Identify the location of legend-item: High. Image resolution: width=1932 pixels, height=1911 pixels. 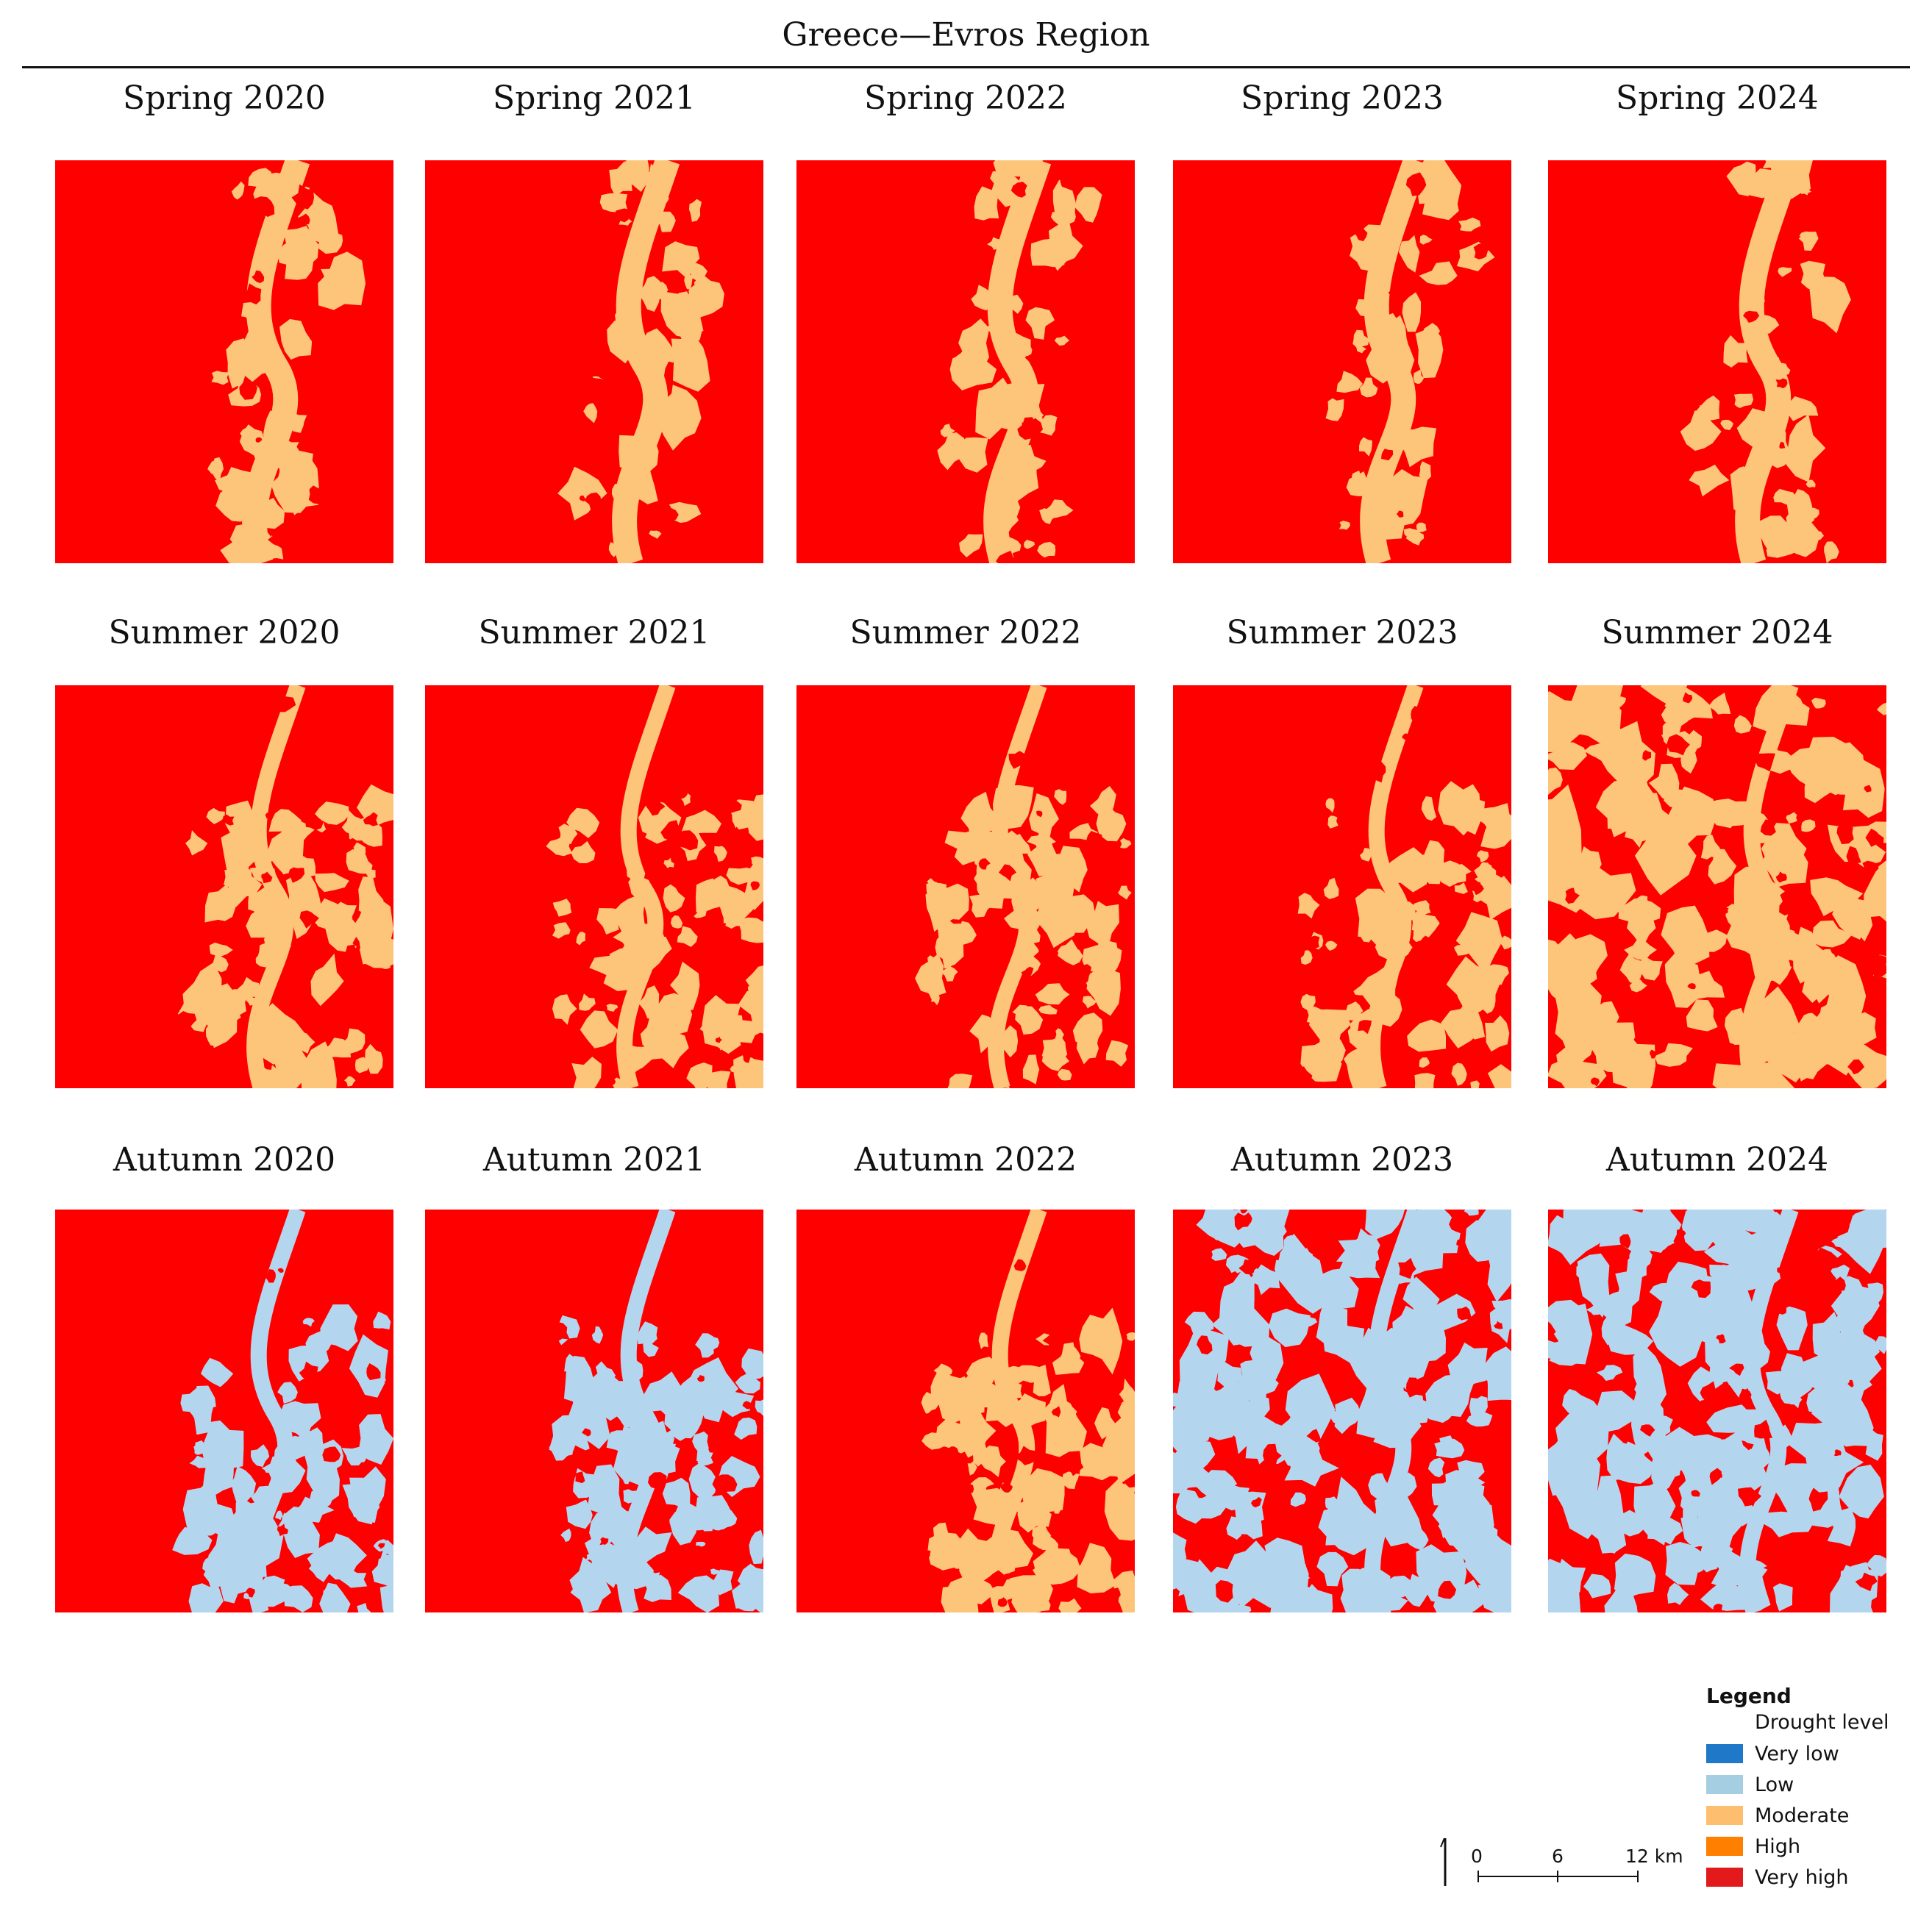
(1797, 1847).